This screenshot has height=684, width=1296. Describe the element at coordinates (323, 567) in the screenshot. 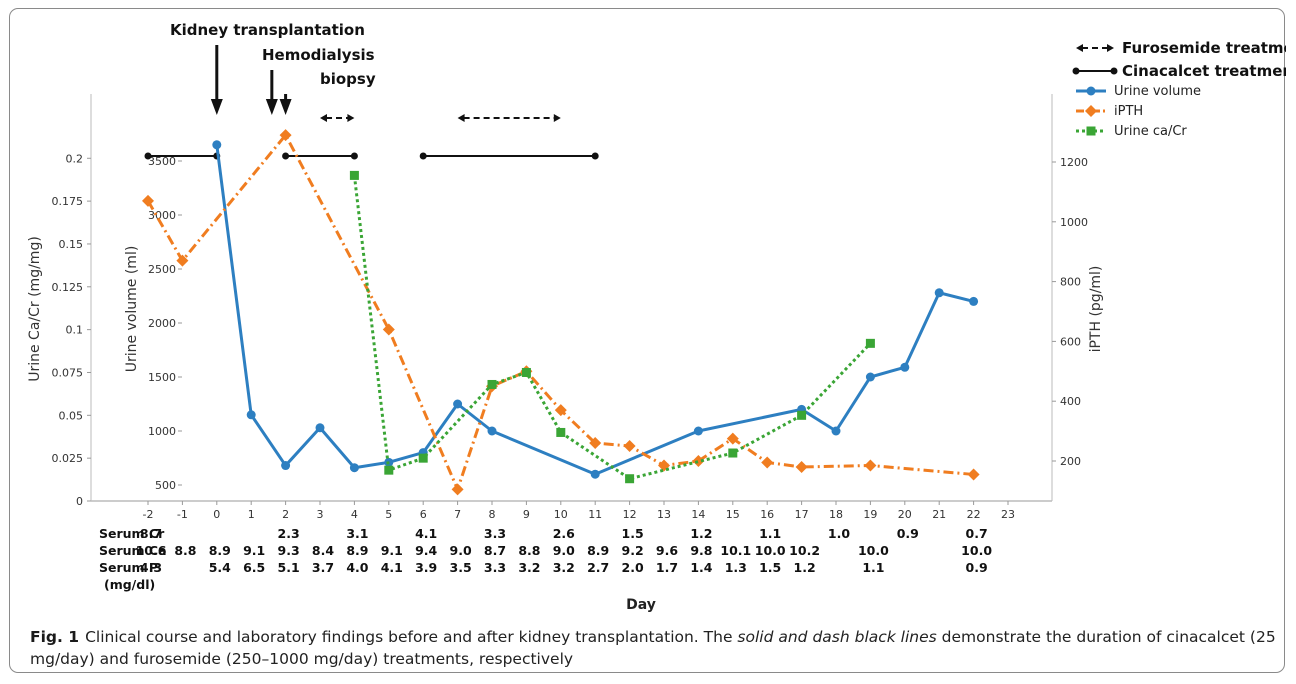

I see `lab-value: 3.7` at that location.